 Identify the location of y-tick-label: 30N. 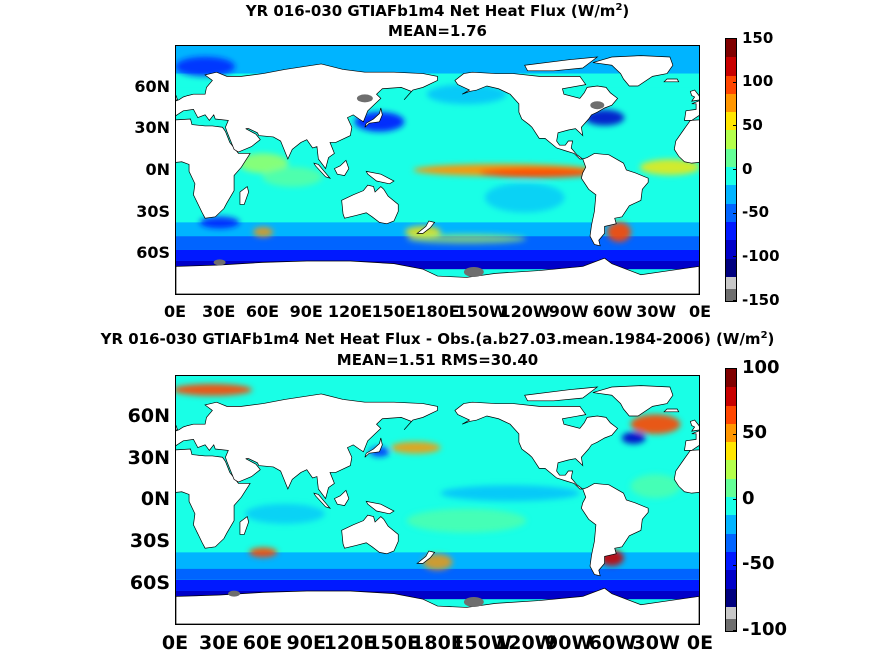
(152, 128).